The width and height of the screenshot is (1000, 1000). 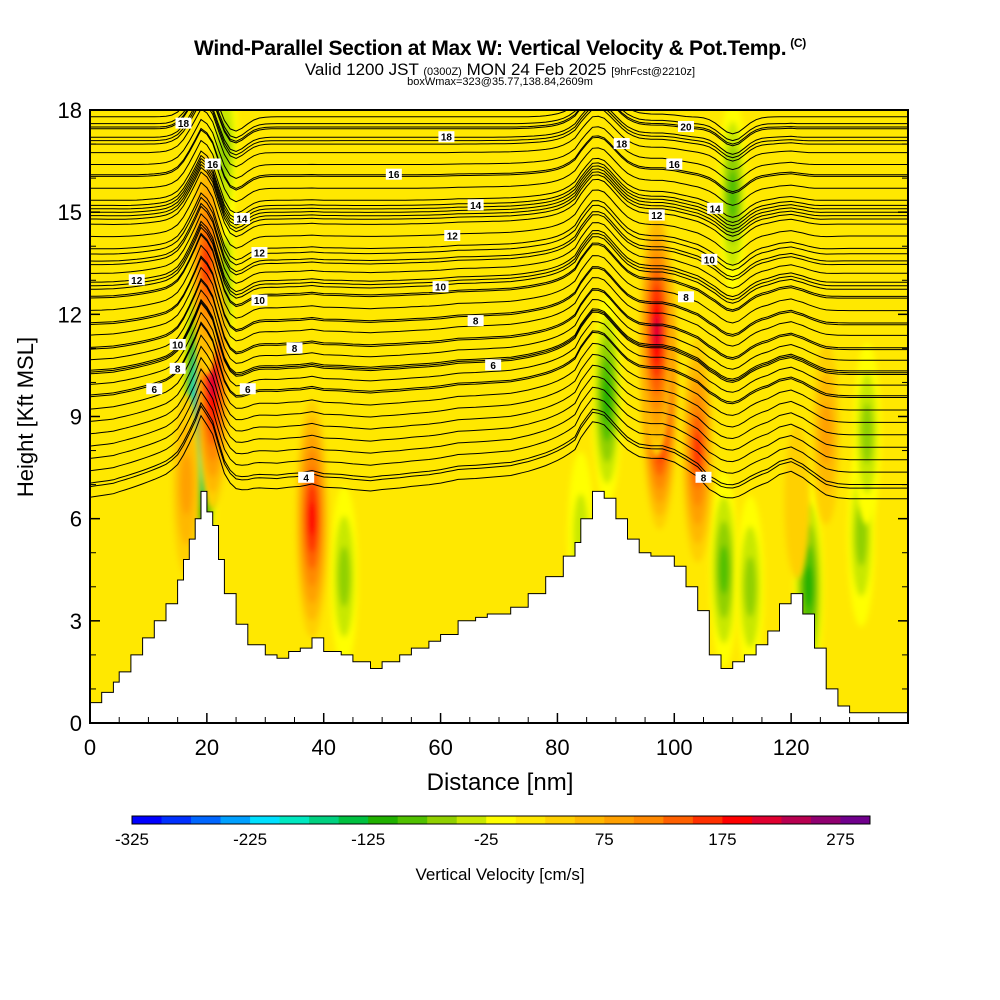 I want to click on colorbar-frame, so click(x=501, y=820).